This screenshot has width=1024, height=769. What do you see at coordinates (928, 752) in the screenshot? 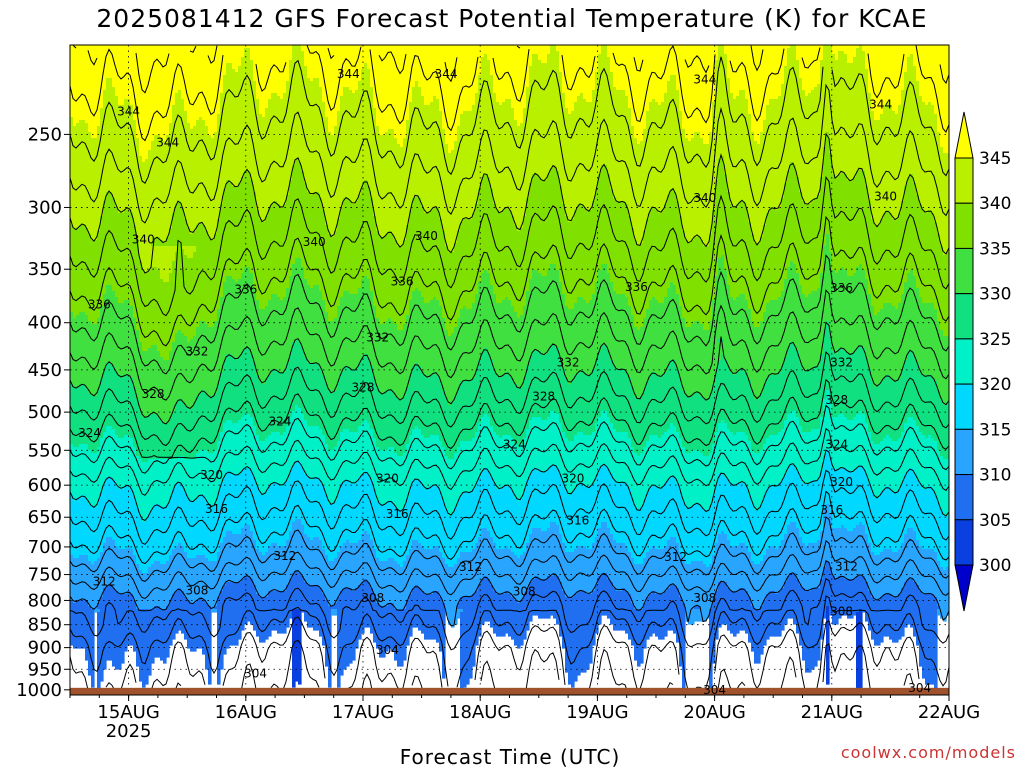
I see `credit-link: coolwx.com/models` at bounding box center [928, 752].